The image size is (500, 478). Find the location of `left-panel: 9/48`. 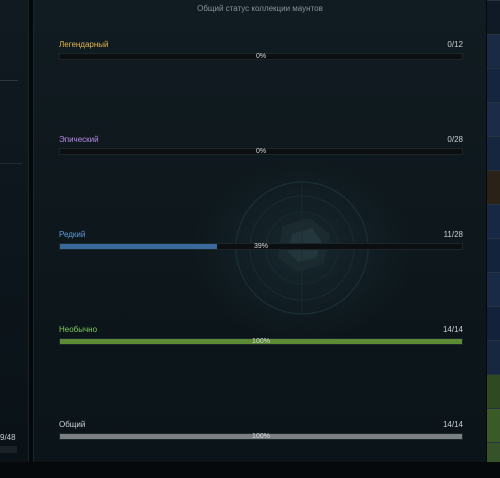

left-panel: 9/48 is located at coordinates (14, 231).